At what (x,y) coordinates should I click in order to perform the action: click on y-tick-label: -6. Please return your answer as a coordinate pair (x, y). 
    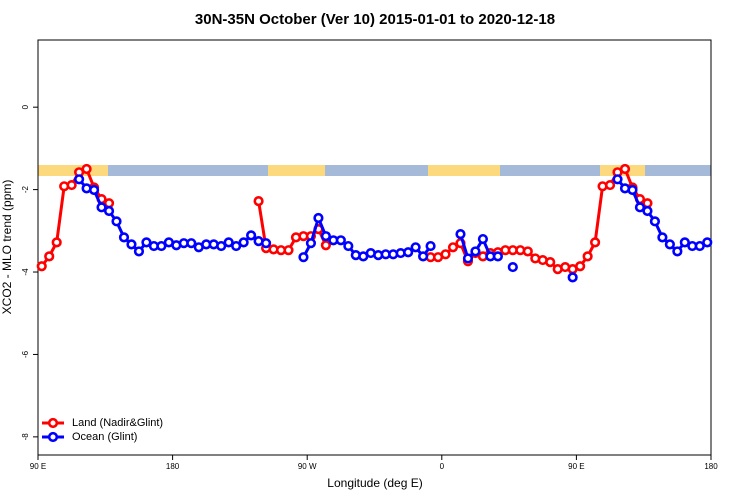
    Looking at the image, I should click on (25, 354).